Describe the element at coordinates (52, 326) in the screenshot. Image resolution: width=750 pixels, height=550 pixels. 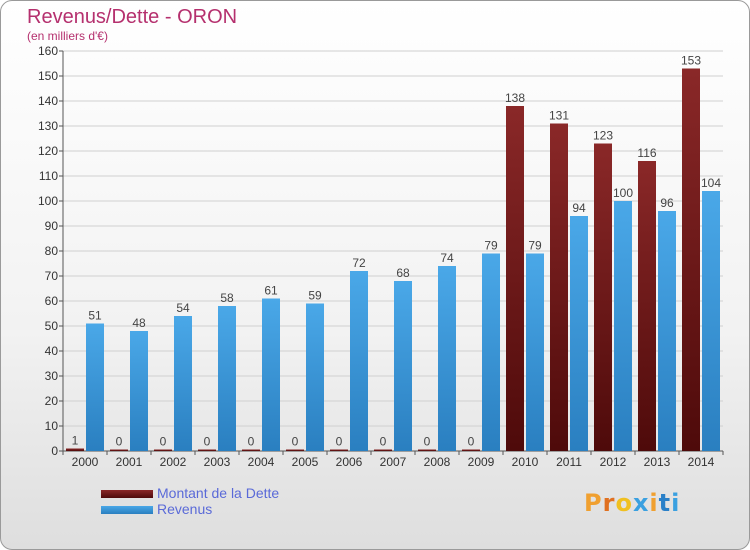
I see `y-tick-label: 50` at that location.